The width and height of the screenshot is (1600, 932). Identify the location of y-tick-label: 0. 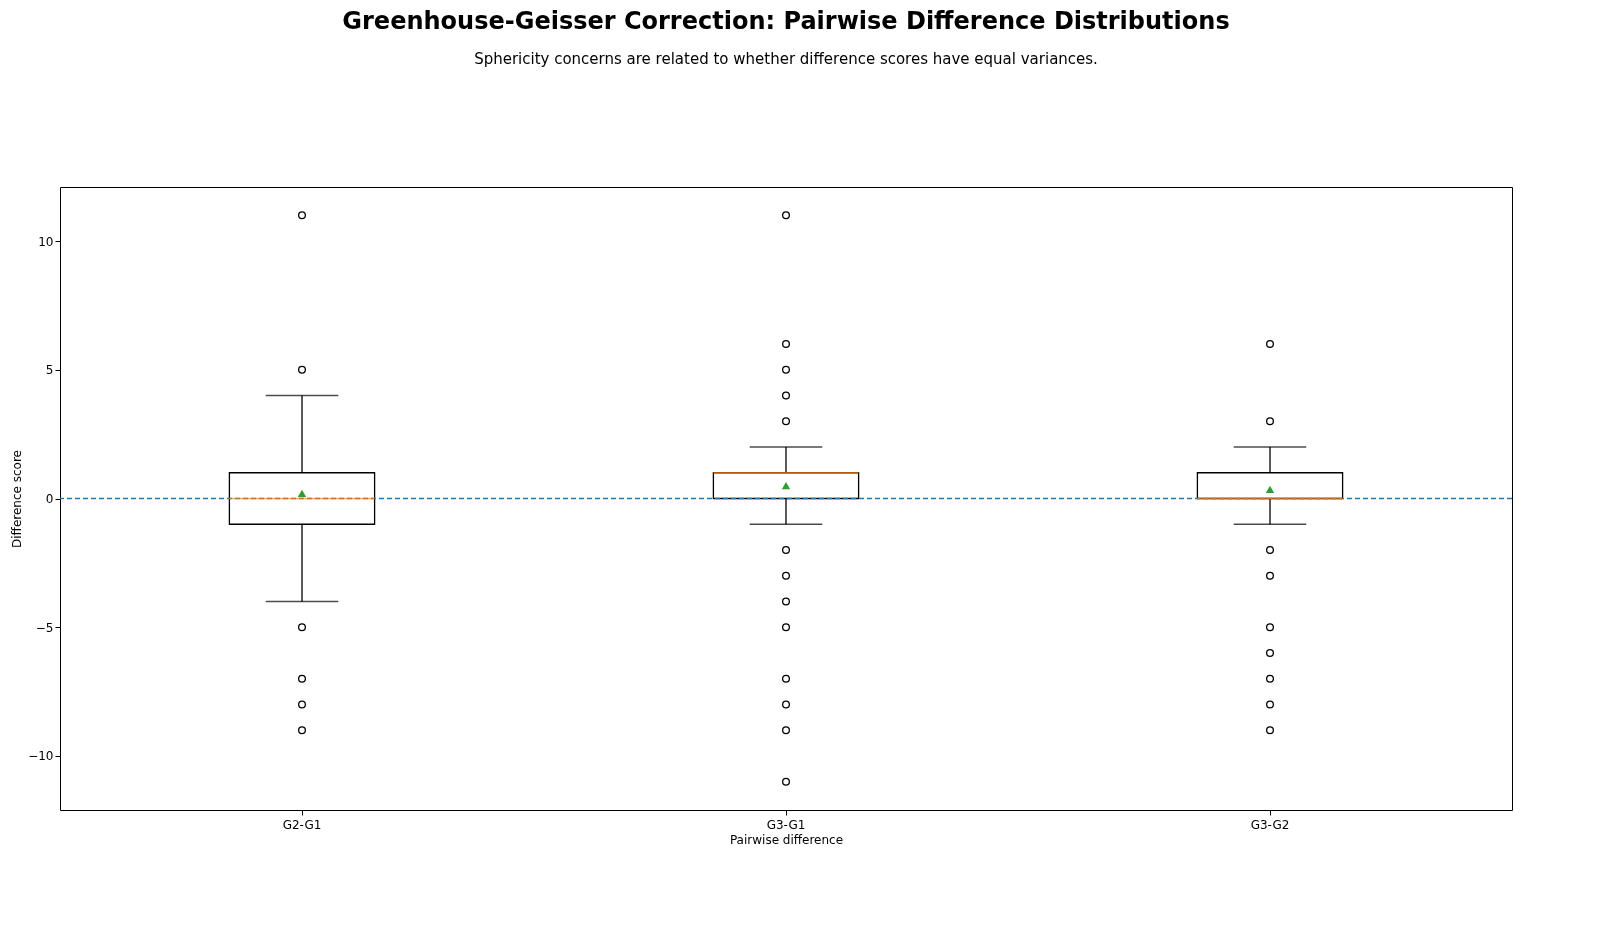
(49, 499).